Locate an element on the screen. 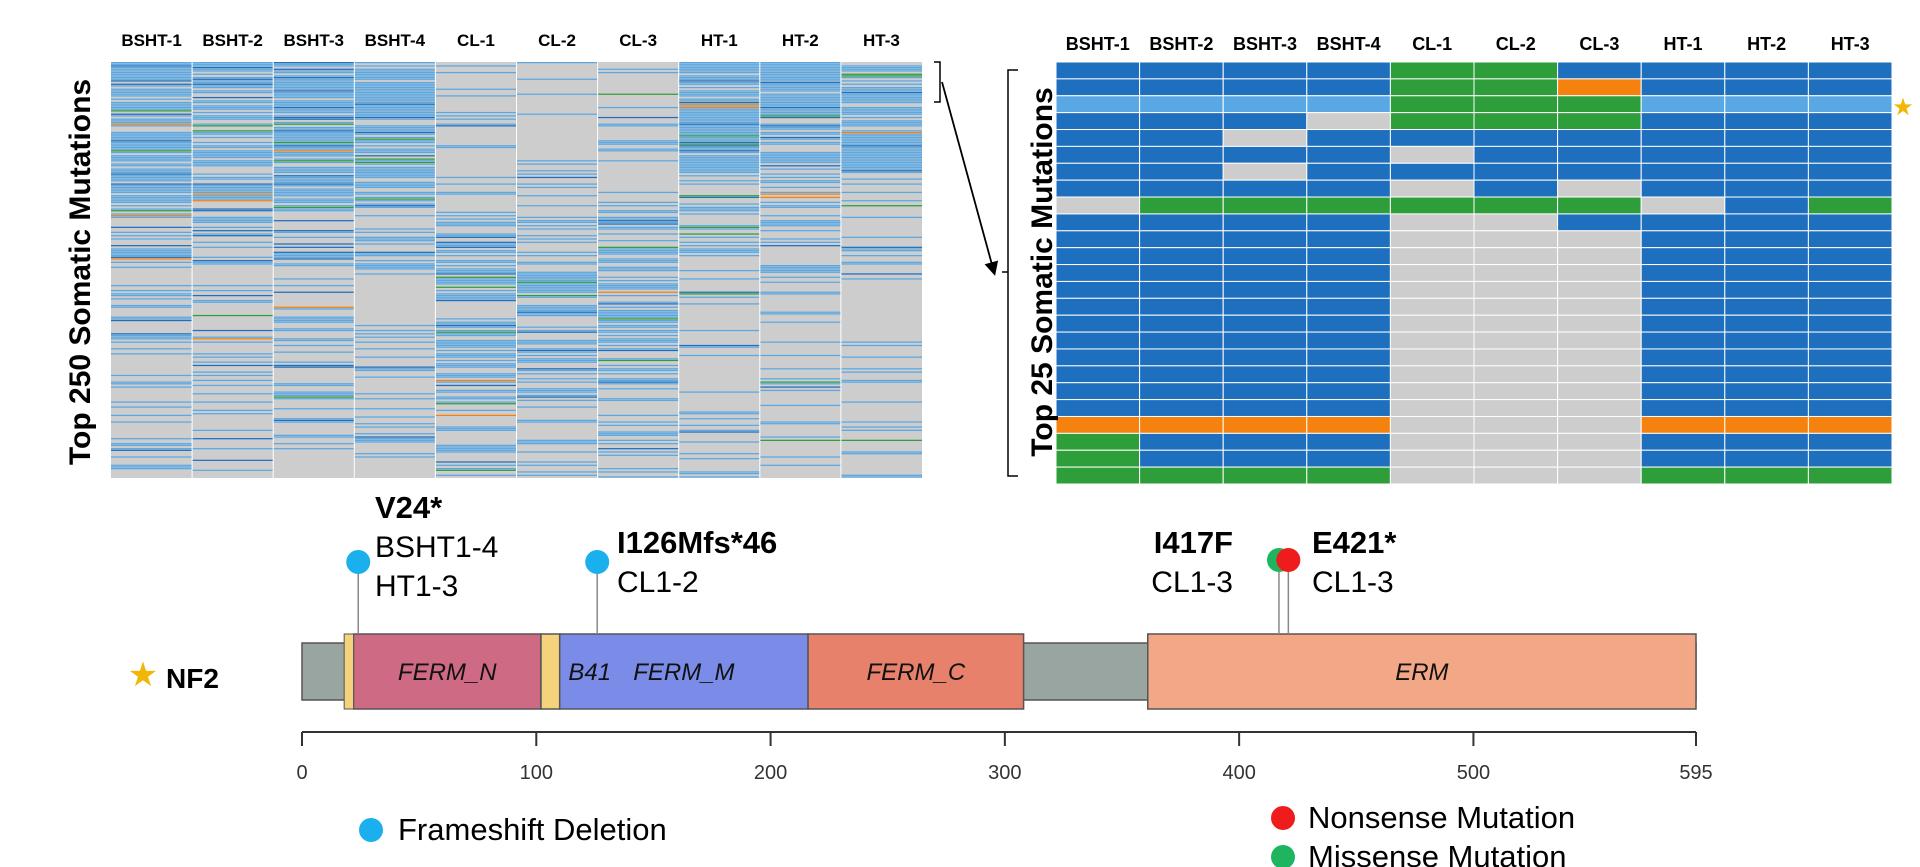  mutation-label: I126Mfs*46 is located at coordinates (697, 542).